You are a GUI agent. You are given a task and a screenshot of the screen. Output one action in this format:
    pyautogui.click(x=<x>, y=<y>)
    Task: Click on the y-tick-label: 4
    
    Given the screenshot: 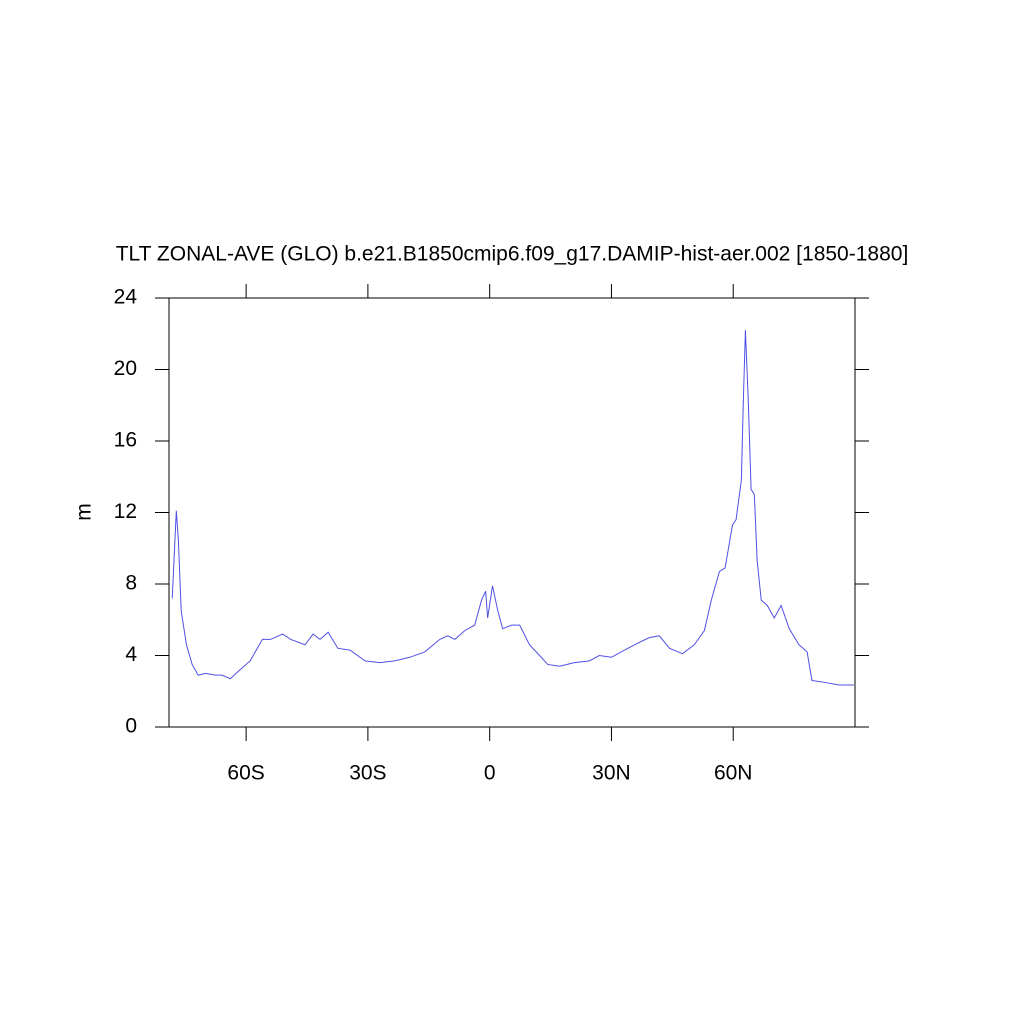 What is the action you would take?
    pyautogui.click(x=131, y=654)
    